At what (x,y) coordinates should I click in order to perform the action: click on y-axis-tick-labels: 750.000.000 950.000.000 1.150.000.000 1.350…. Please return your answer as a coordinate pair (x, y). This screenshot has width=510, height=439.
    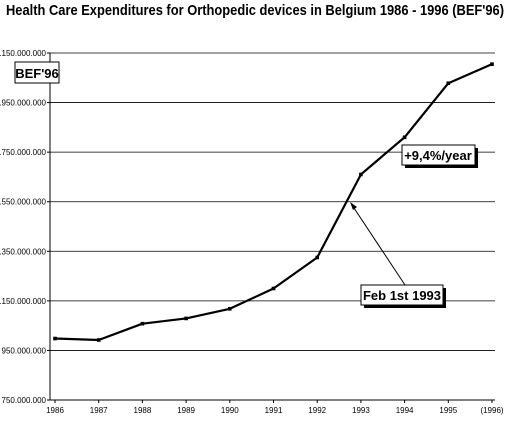
    Looking at the image, I should click on (25, 227).